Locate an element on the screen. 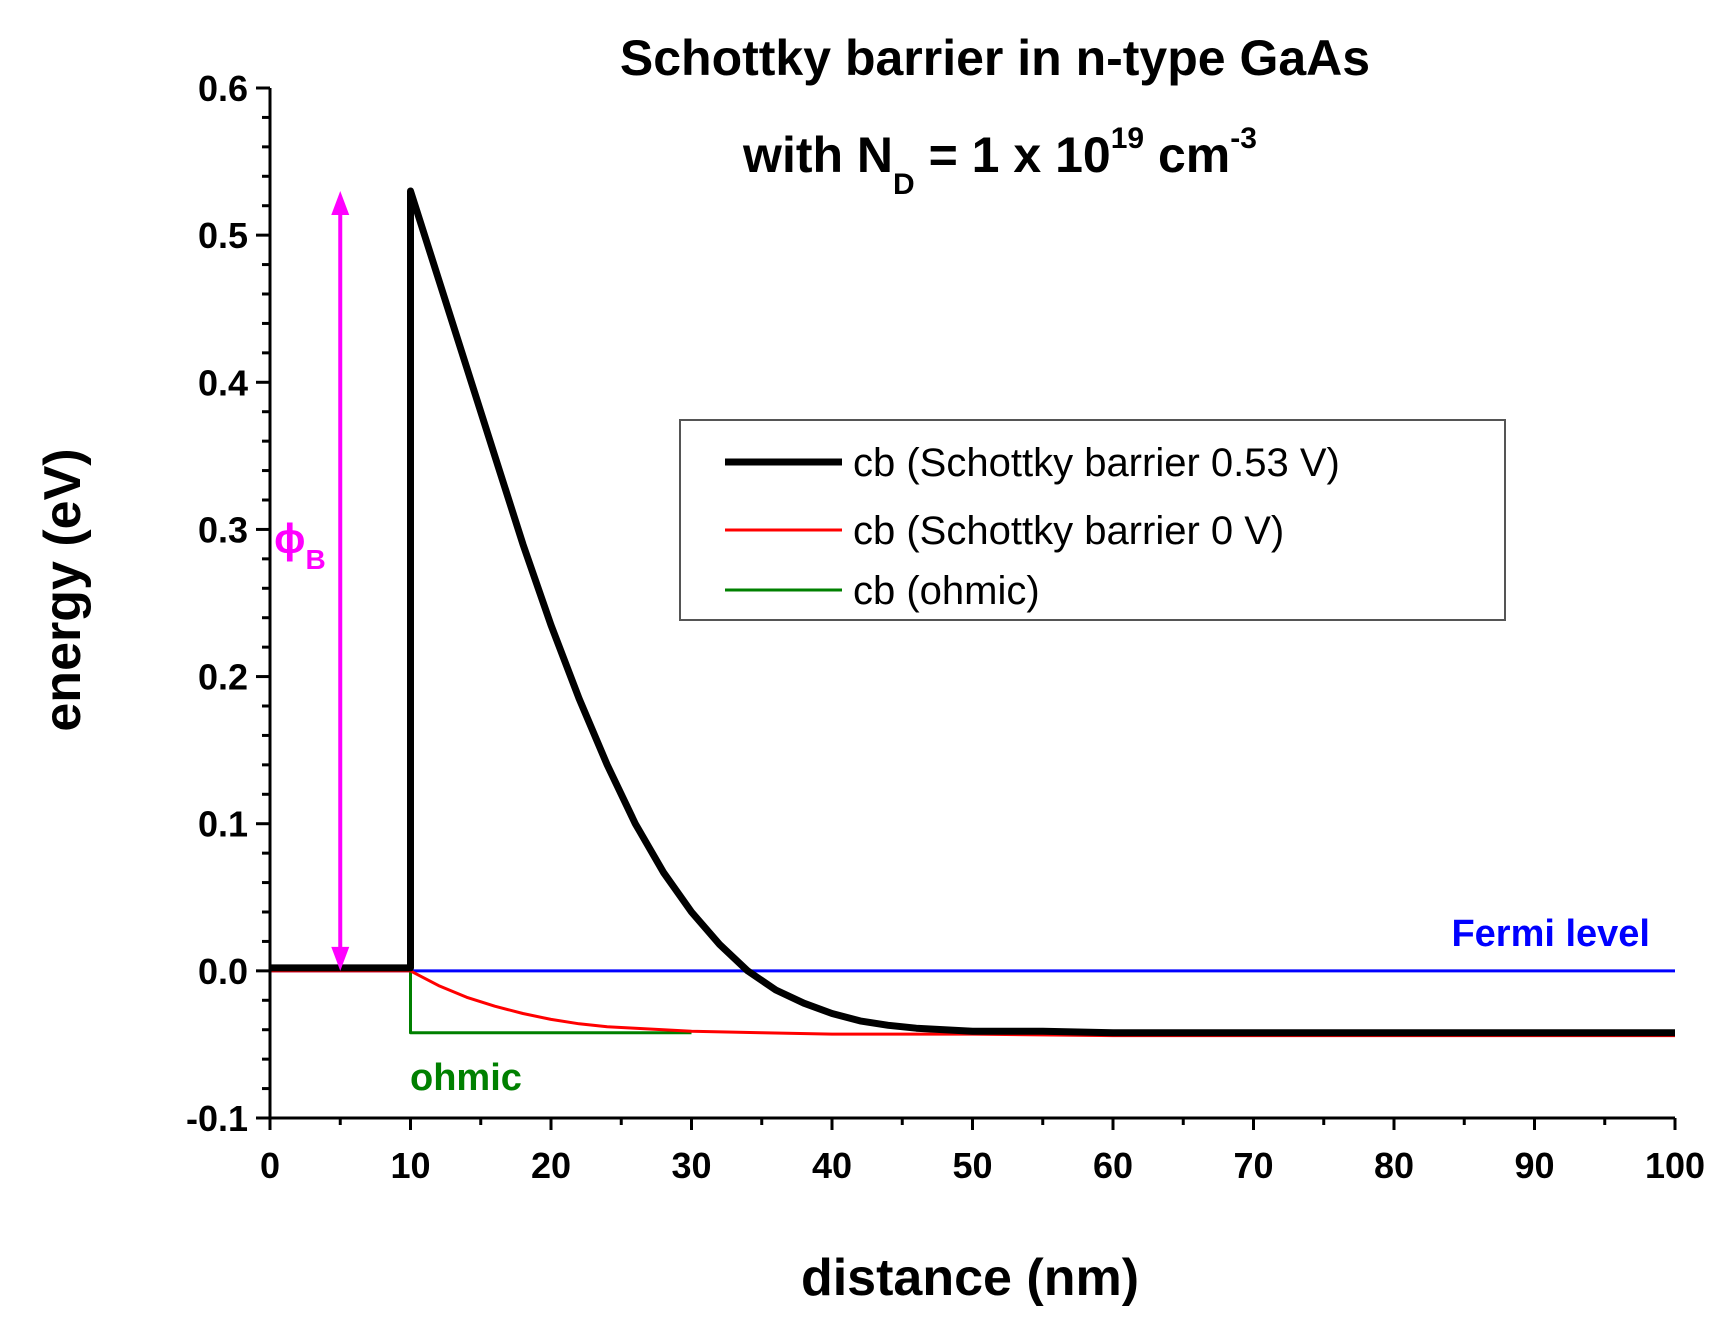 The width and height of the screenshot is (1725, 1320). legend-box is located at coordinates (1092, 520).